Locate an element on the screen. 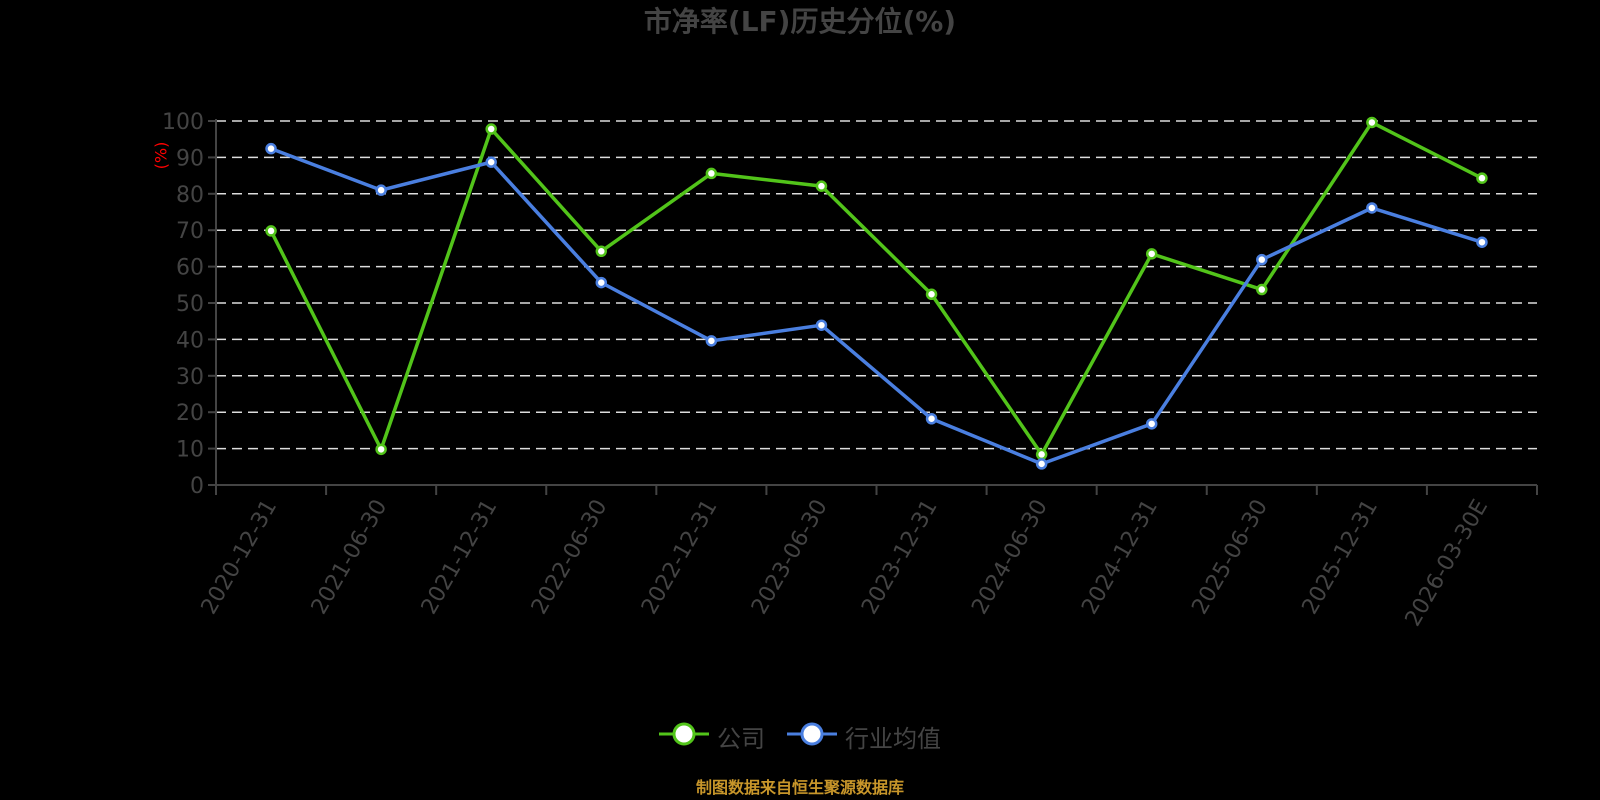 The height and width of the screenshot is (800, 1600). y-tick-label: 80 is located at coordinates (190, 195).